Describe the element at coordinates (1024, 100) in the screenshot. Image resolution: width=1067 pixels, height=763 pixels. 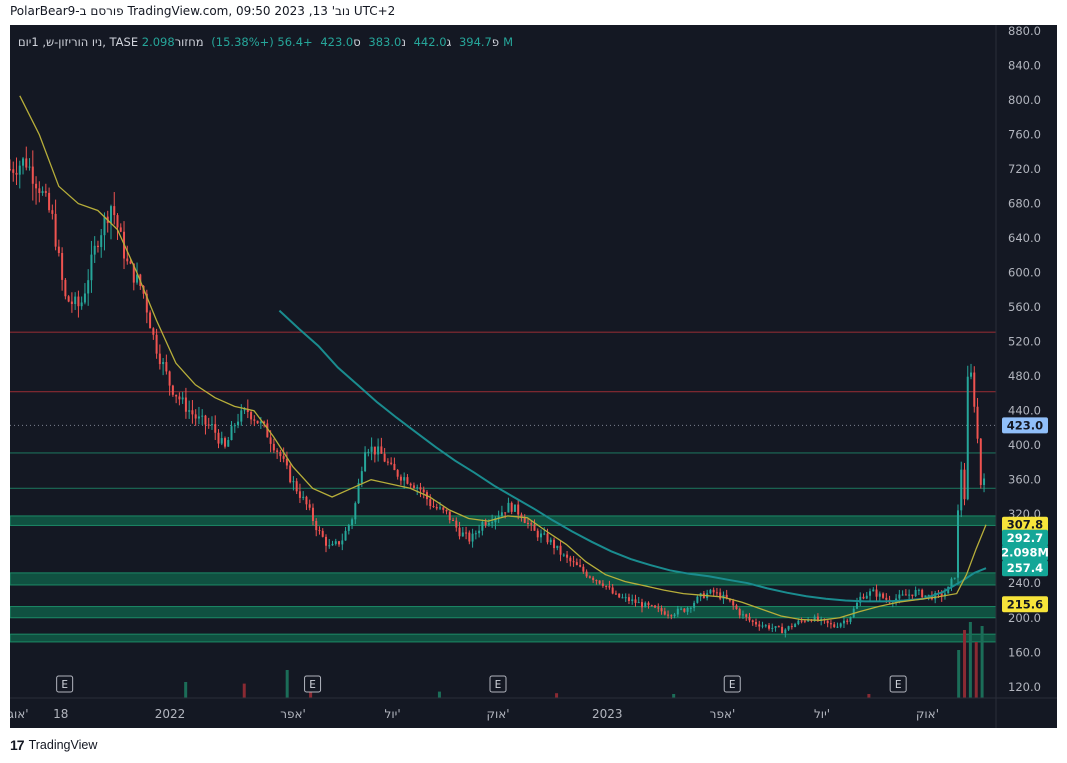
I see `y-tick-label: 800.0` at that location.